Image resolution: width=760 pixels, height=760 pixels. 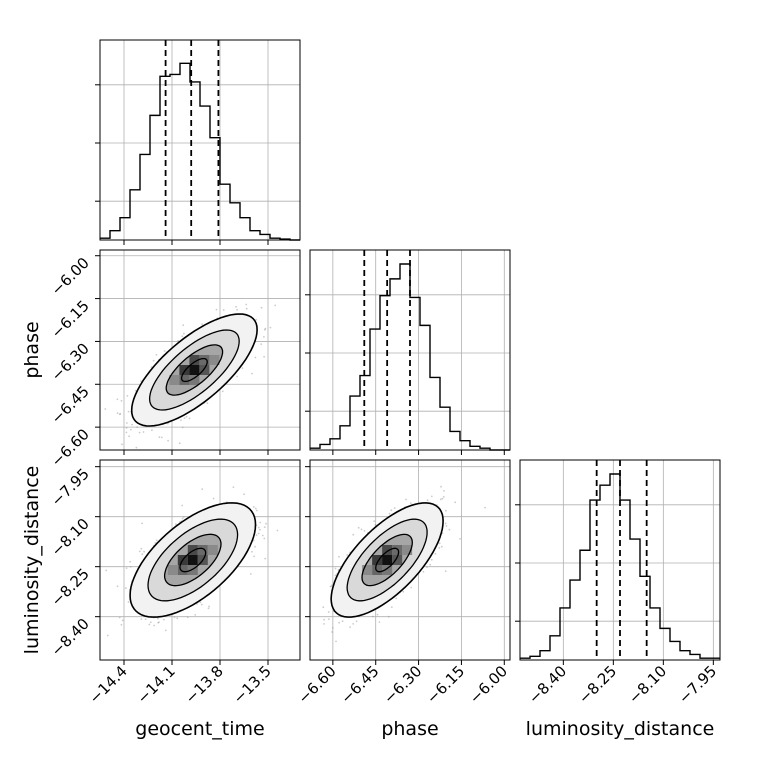 I want to click on x-tick-label: −13.5, so click(x=252, y=684).